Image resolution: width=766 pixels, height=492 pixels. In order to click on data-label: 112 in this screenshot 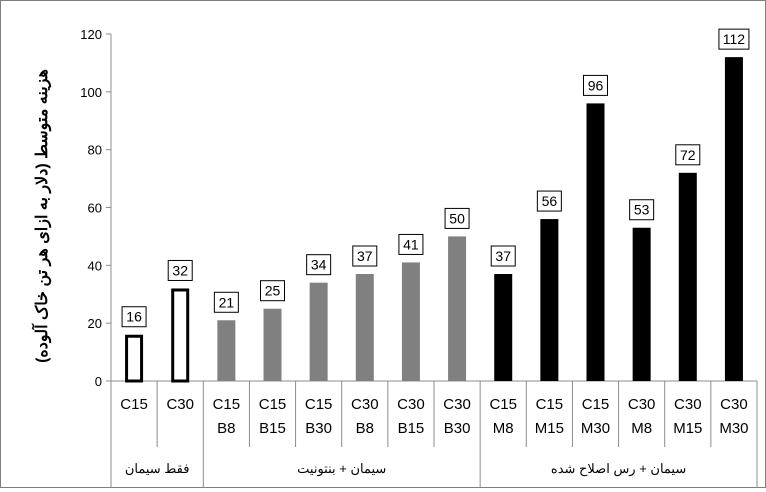, I will do `click(734, 39)`.